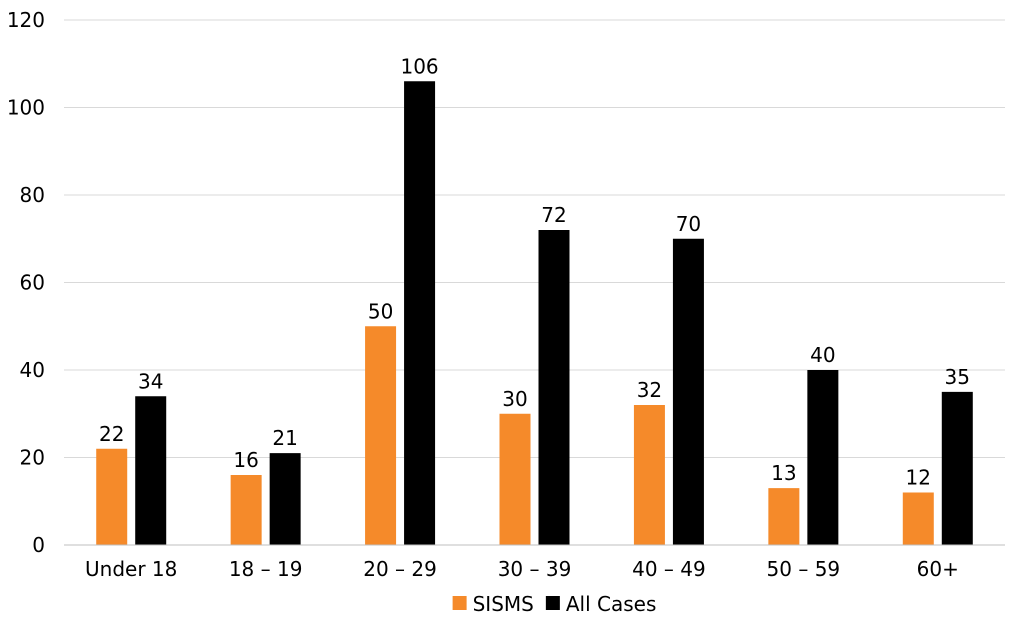  Describe the element at coordinates (503, 604) in the screenshot. I see `legend-label: SISMS` at that location.